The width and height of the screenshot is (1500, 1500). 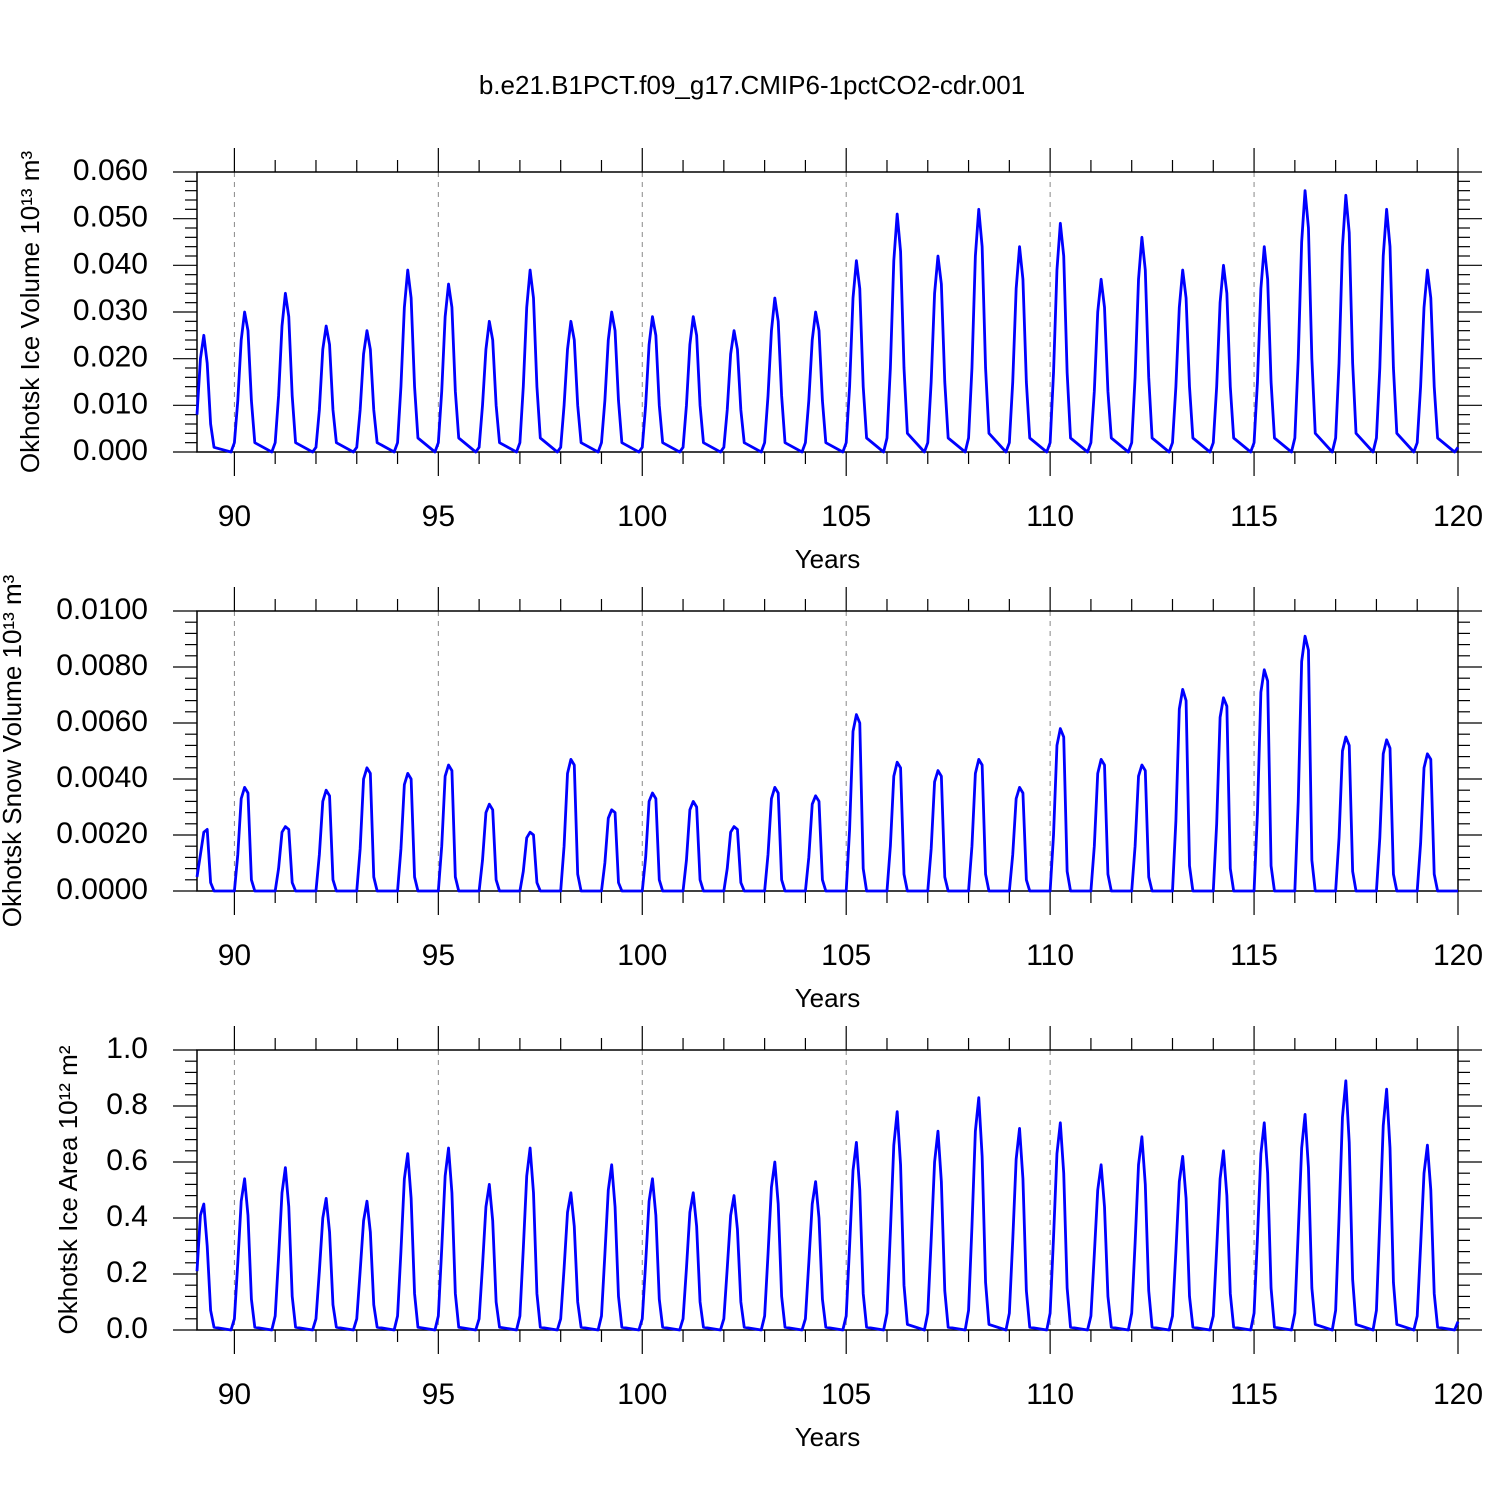 I want to click on y-tick-label: 0.0060, so click(x=102, y=721).